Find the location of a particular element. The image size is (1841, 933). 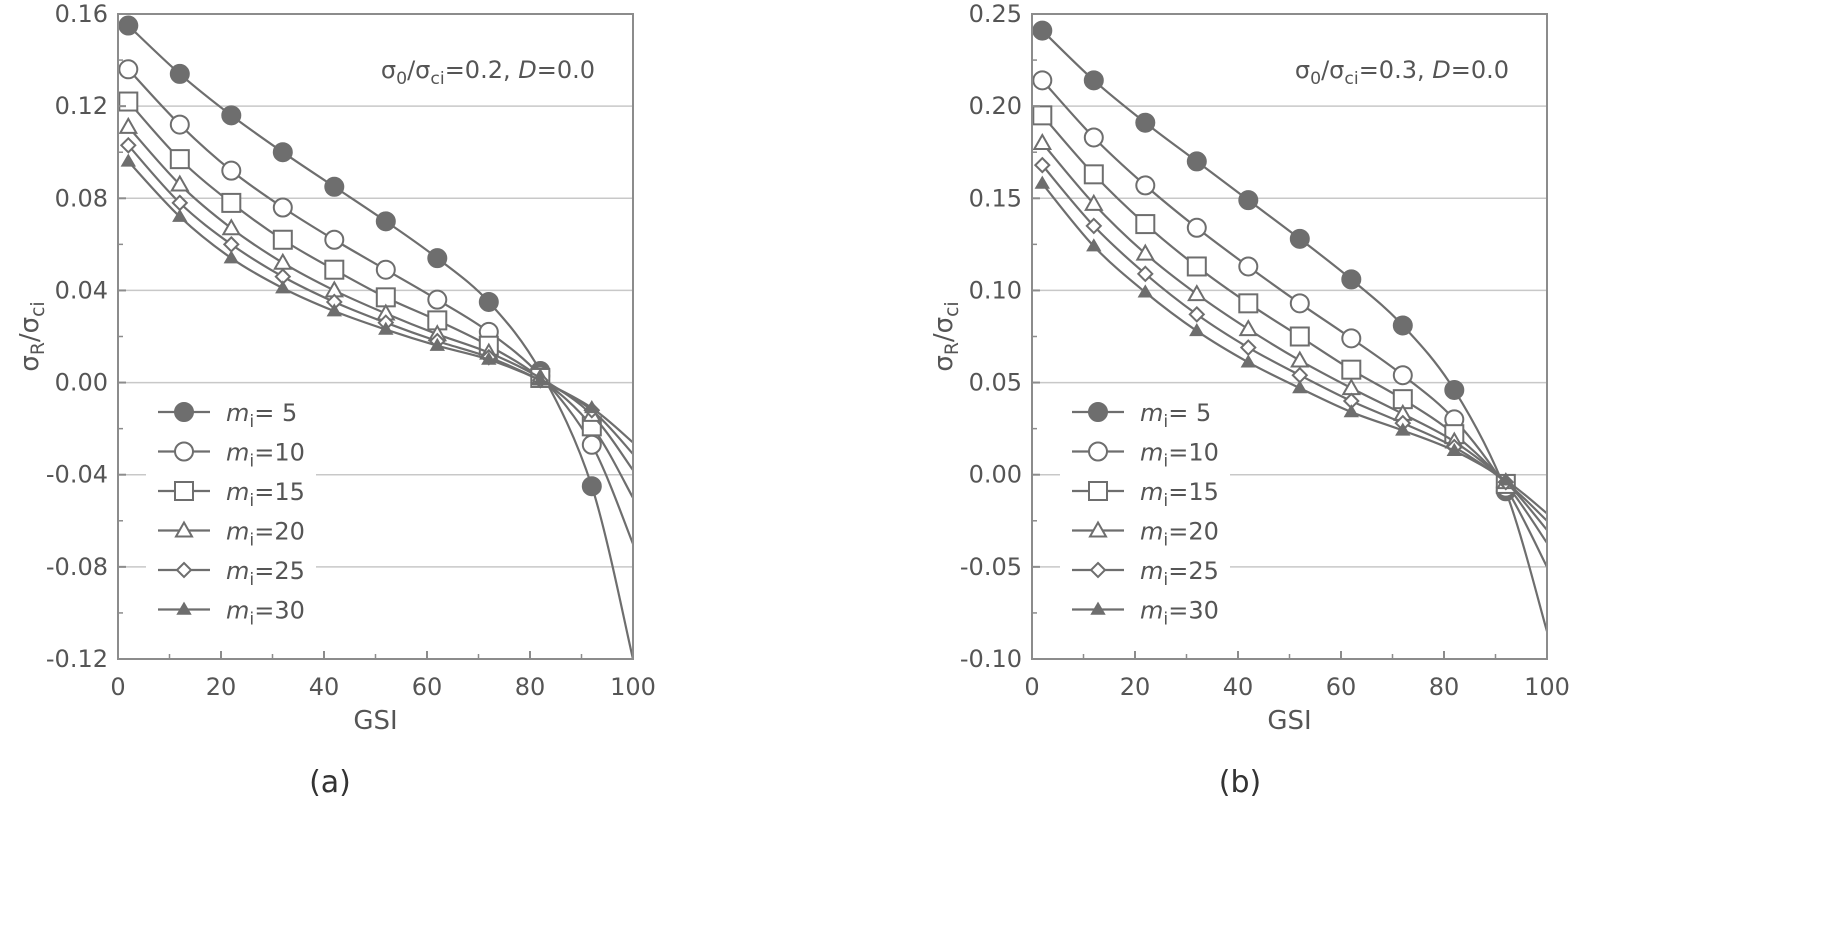

x-tick-label: 100 is located at coordinates (633, 687).